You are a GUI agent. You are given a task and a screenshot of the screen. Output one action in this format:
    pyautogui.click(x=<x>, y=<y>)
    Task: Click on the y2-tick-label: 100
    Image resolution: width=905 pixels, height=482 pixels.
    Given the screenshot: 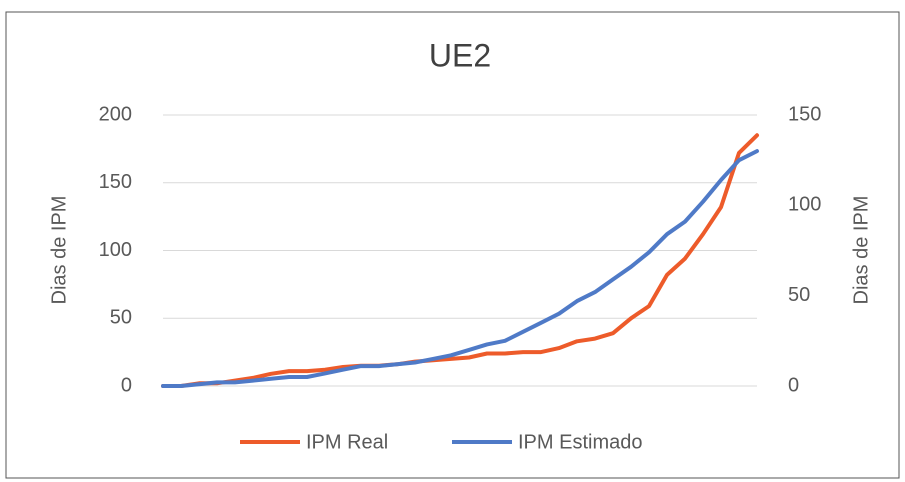 What is the action you would take?
    pyautogui.click(x=804, y=205)
    